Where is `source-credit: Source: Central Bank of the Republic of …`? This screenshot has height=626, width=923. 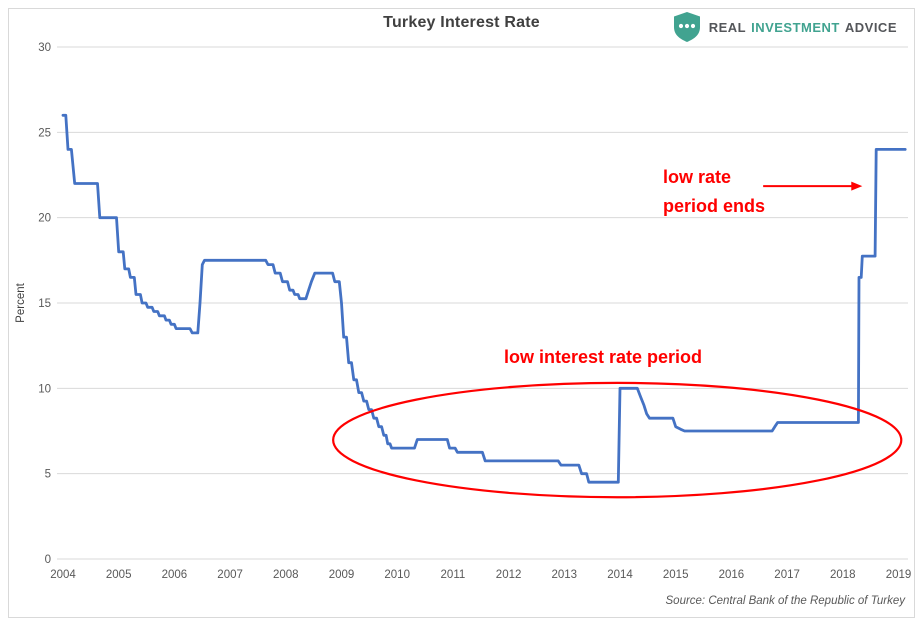
source-credit: Source: Central Bank of the Republic of … is located at coordinates (785, 601).